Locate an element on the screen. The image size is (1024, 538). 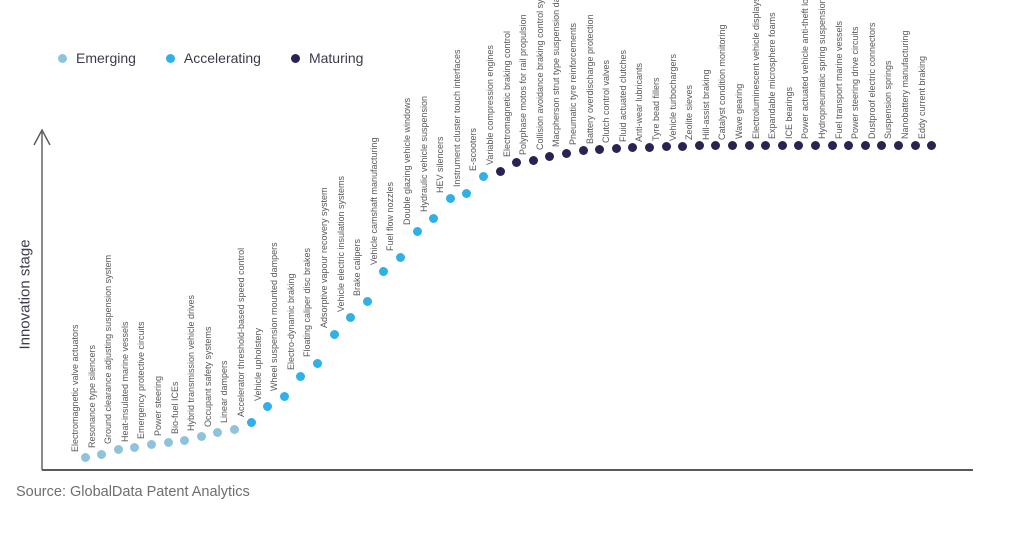
data-point-label: Hybrid transmission vehicle drives is located at coordinates (191, 362).